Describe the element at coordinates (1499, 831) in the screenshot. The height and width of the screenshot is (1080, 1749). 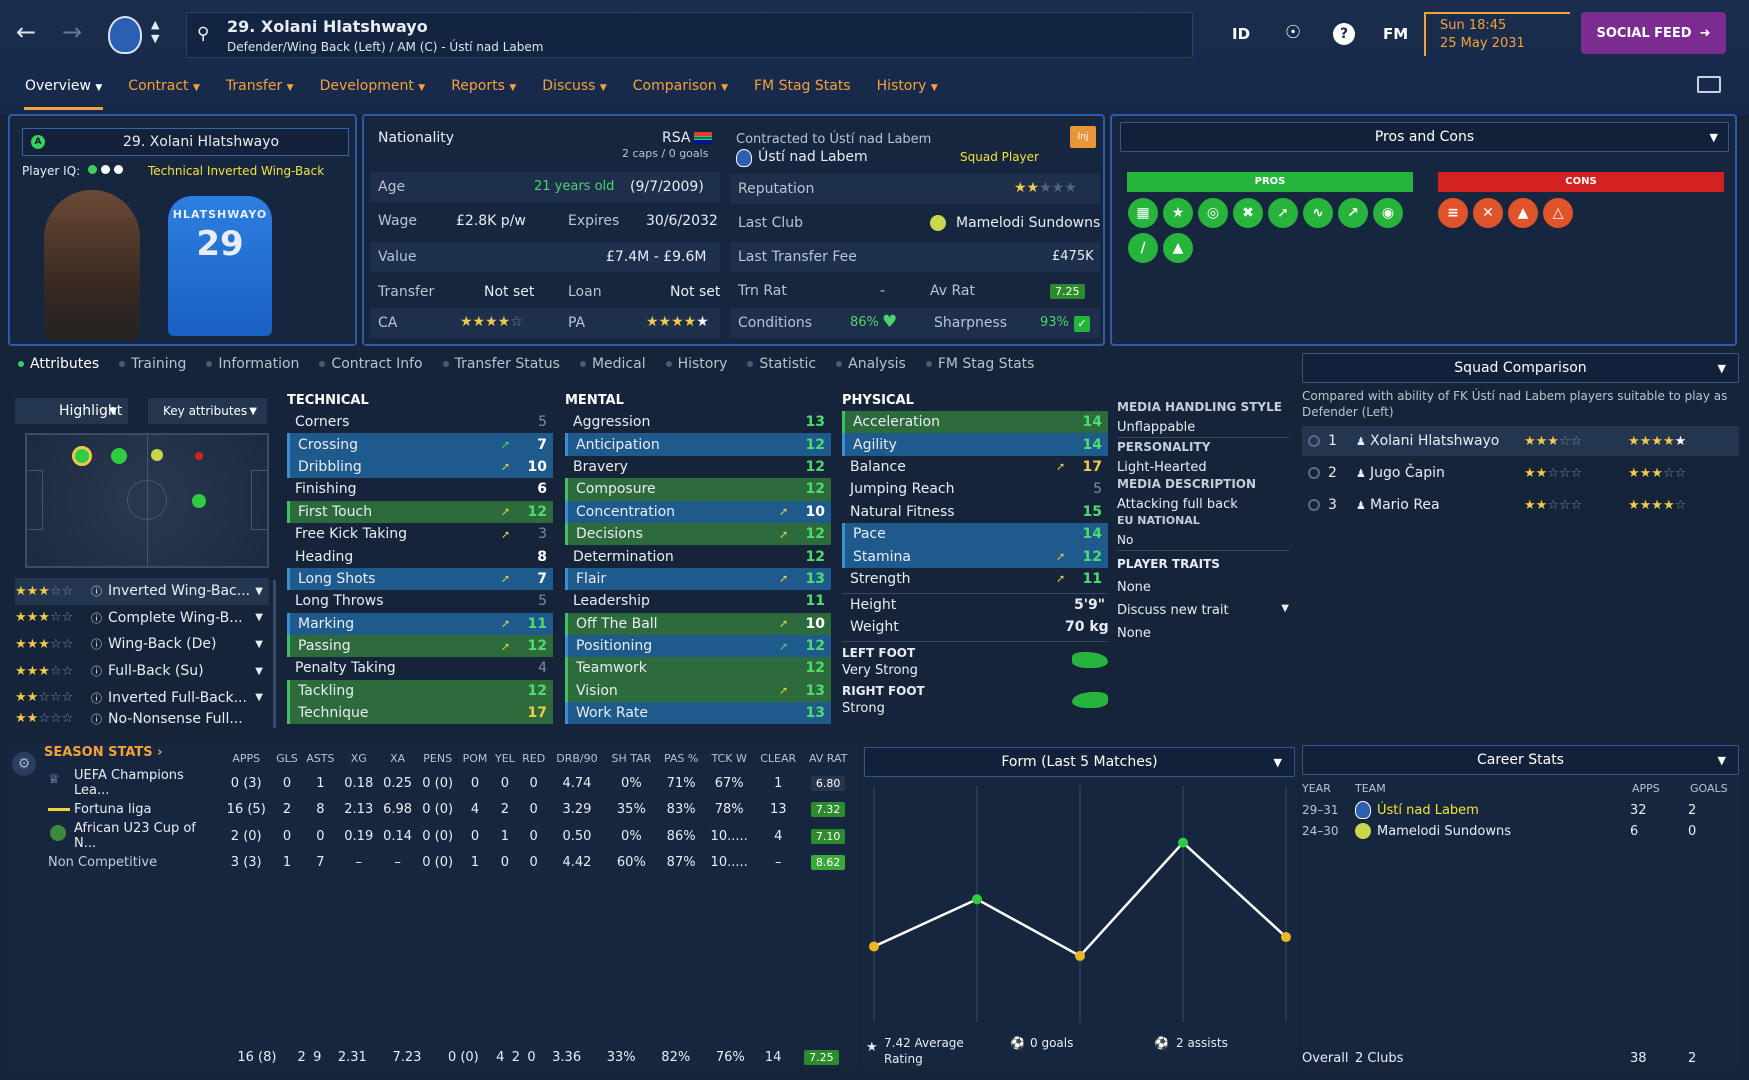
I see `career-row: 24–30 Mamelodi Sundowns 6 0` at that location.